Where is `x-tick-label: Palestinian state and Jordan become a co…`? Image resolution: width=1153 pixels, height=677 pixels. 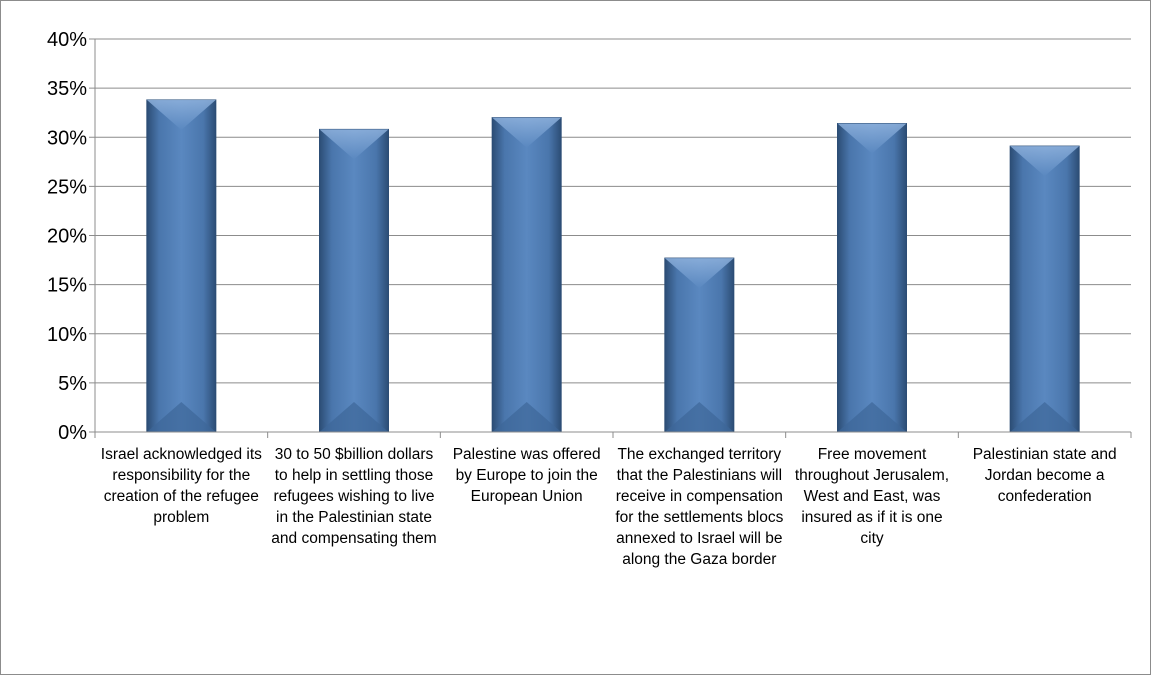 x-tick-label: Palestinian state and Jordan become a co… is located at coordinates (1044, 475).